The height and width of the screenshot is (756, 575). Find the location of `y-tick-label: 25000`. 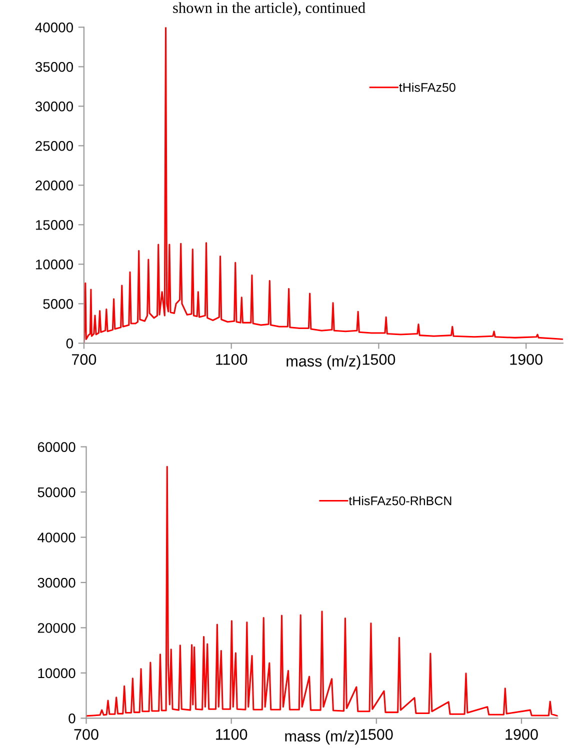

y-tick-label: 25000 is located at coordinates (54, 146).